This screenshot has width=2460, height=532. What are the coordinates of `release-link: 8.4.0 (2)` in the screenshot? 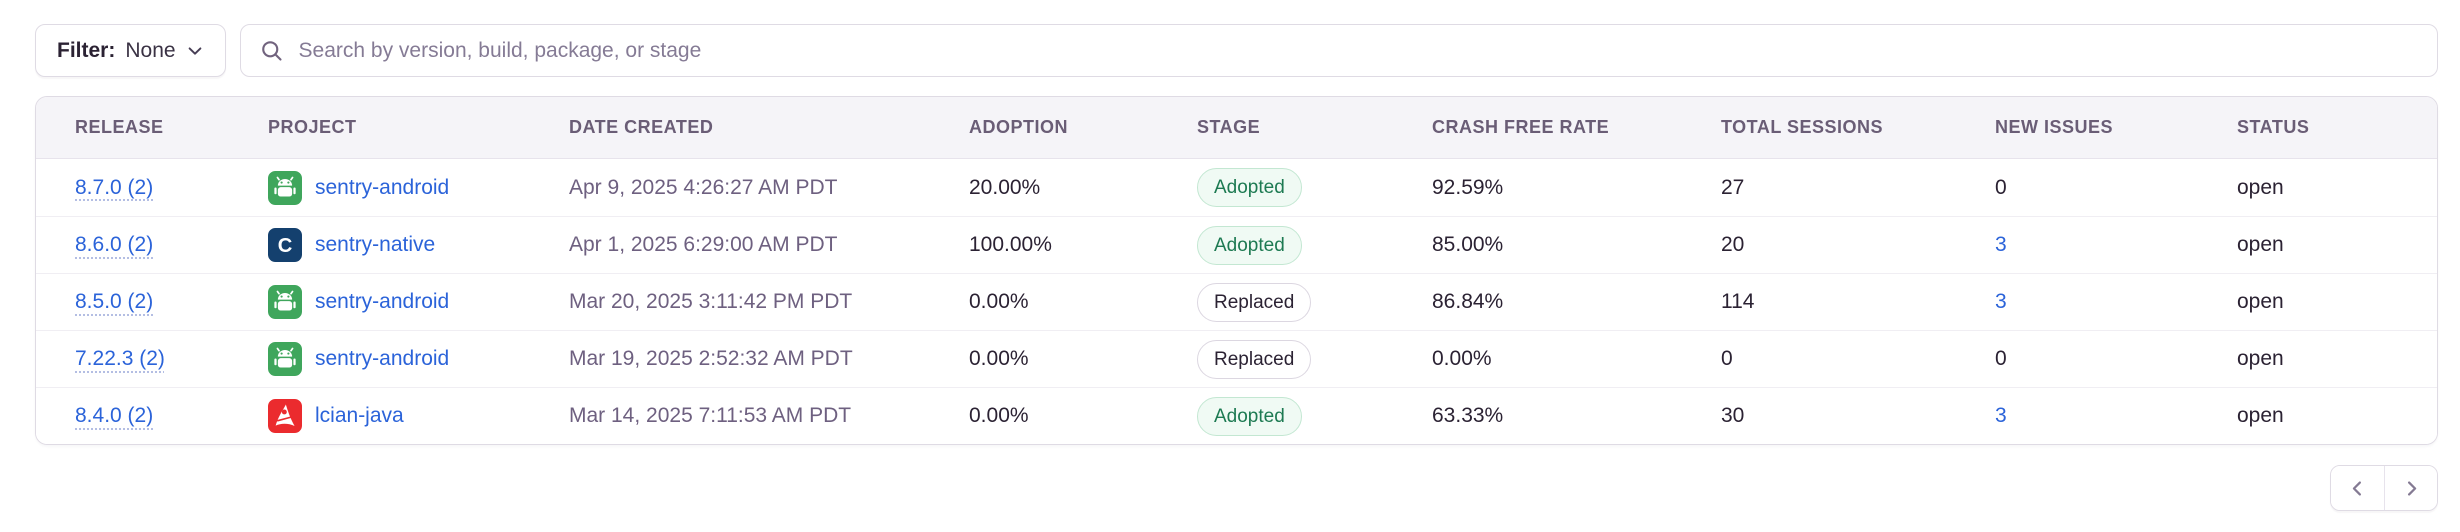 It's located at (114, 415).